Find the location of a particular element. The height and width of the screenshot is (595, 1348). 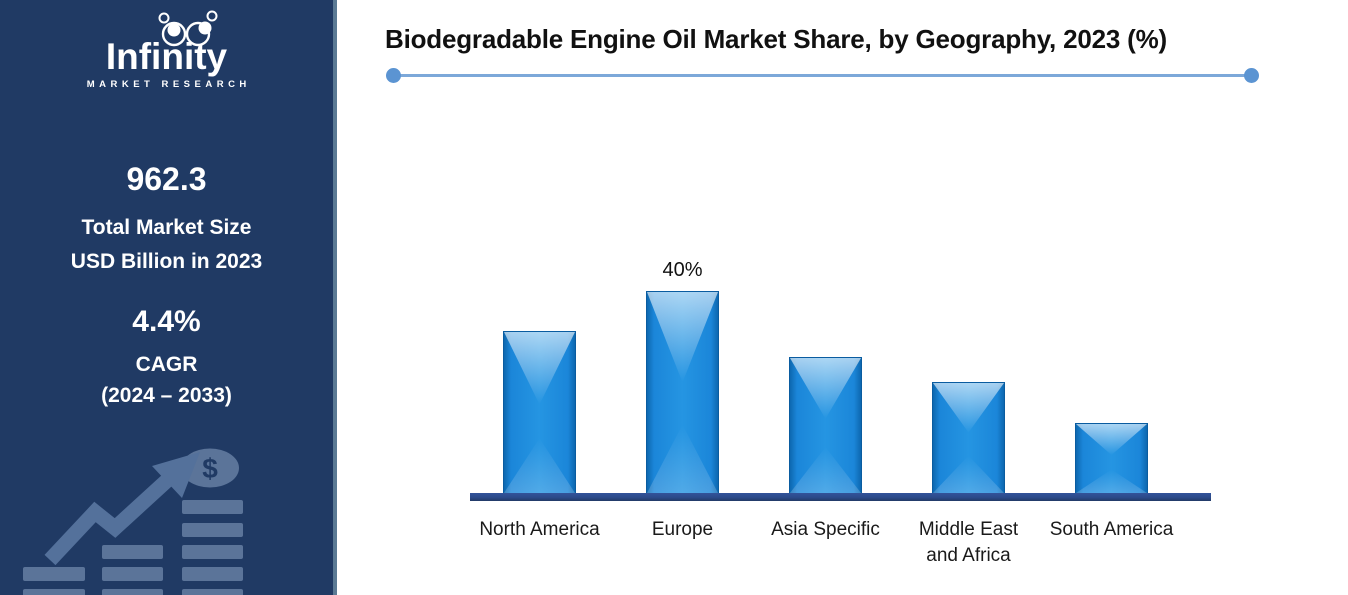

market-size-value: 962.3 is located at coordinates (166, 179).